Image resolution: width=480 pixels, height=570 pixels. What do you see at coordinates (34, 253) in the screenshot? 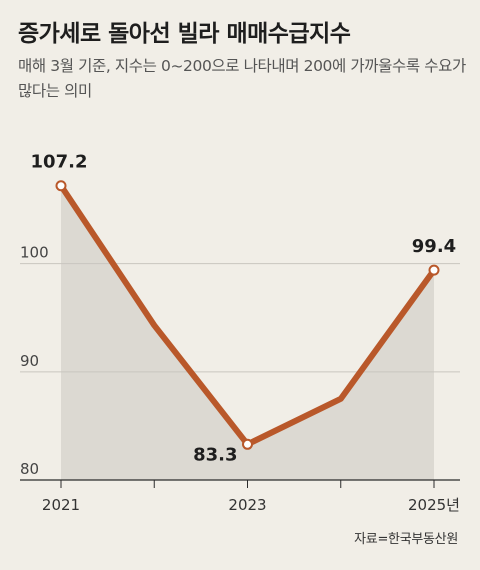
I see `y-tick-label: 100` at bounding box center [34, 253].